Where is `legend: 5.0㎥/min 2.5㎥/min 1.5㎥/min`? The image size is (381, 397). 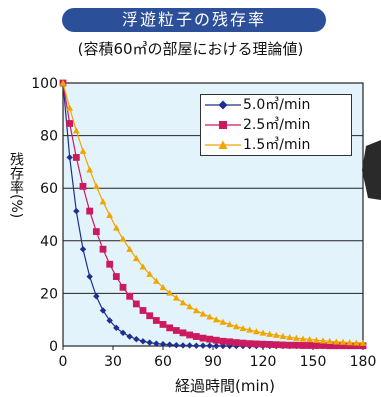 legend: 5.0㎥/min 2.5㎥/min 1.5㎥/min is located at coordinates (276, 125).